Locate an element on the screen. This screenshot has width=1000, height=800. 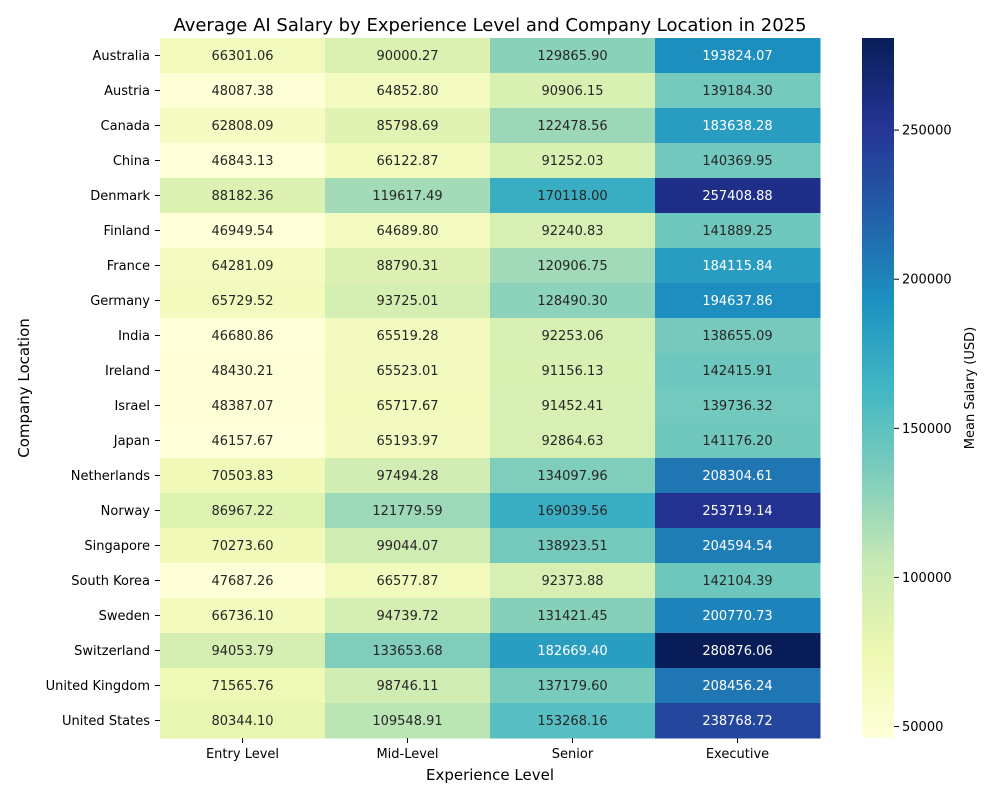
cell-value-label: 139184.30 is located at coordinates (737, 91).